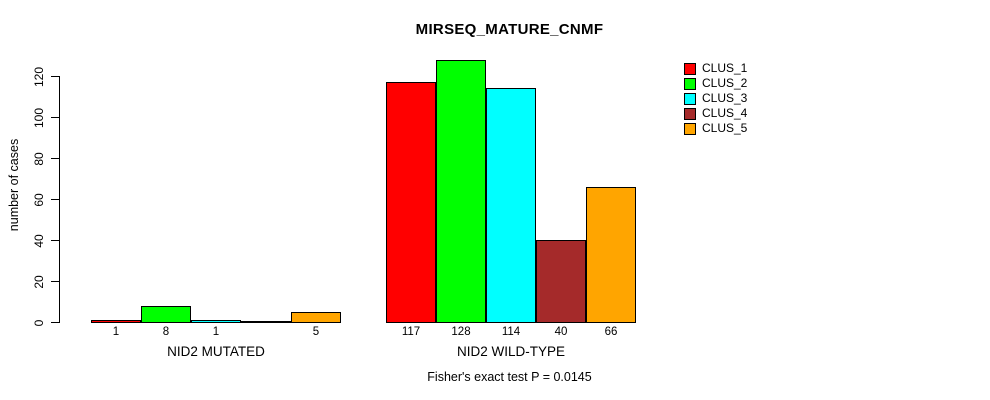 The height and width of the screenshot is (400, 990). I want to click on bar-value-label: 128, so click(461, 332).